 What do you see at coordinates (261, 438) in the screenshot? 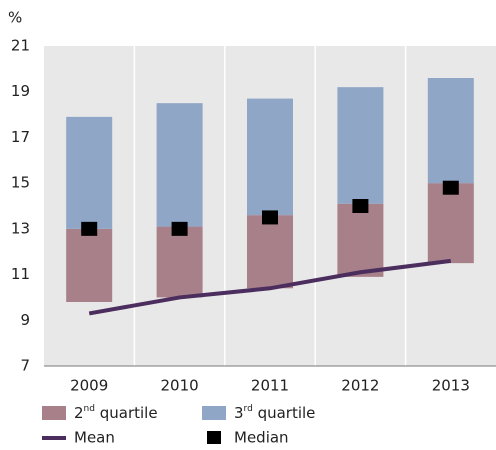
I see `legend-label: Median` at bounding box center [261, 438].